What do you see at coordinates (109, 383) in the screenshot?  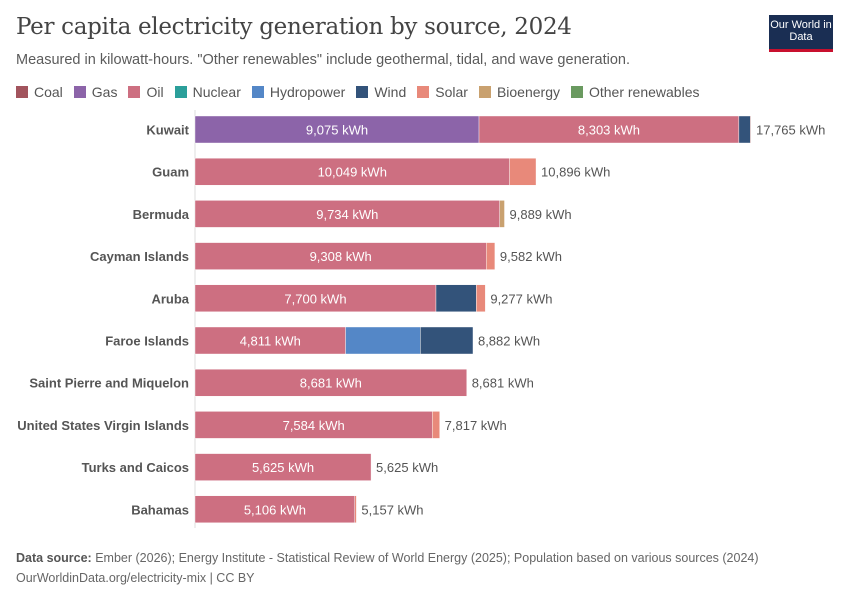 I see `category-label: Saint Pierre and Miquelon` at bounding box center [109, 383].